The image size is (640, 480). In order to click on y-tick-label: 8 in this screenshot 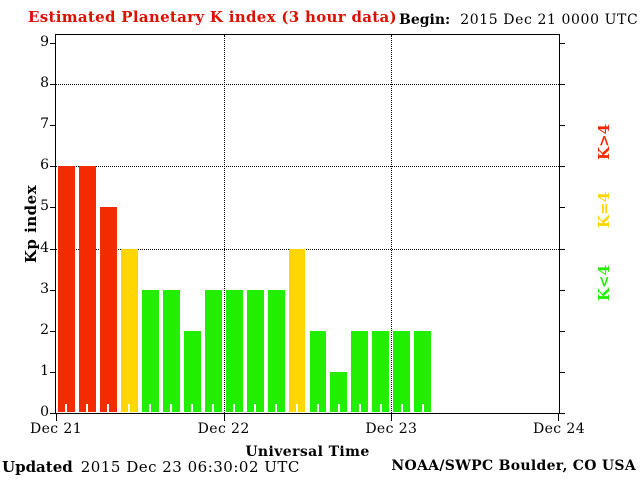, I will do `click(44, 83)`.